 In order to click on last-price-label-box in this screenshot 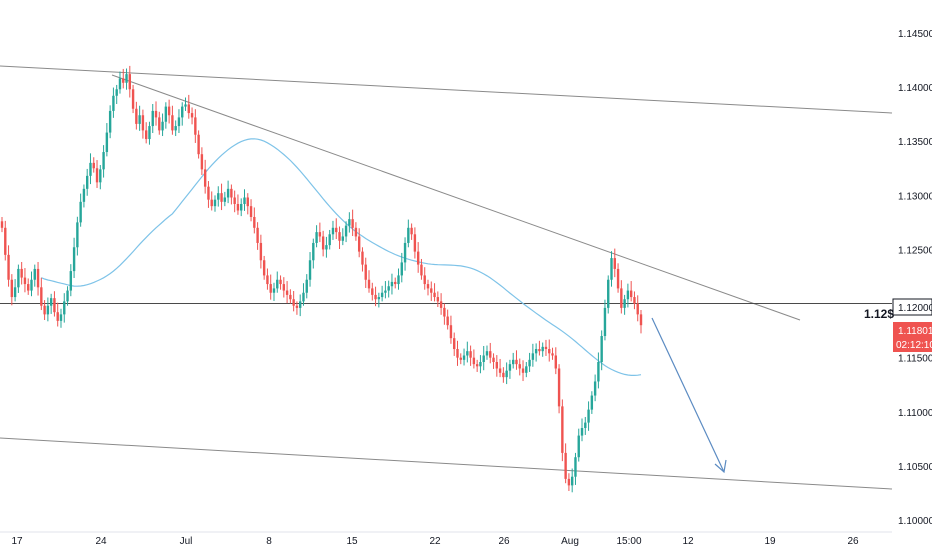, I will do `click(912, 337)`.